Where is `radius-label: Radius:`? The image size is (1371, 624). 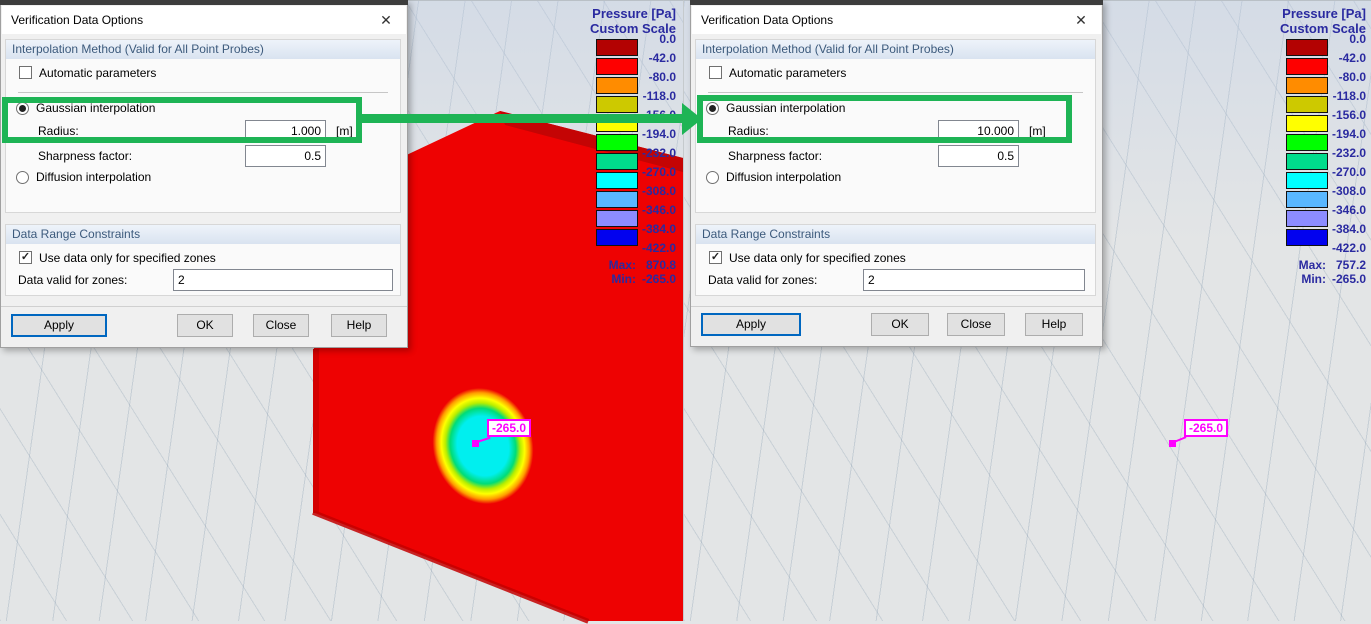 radius-label: Radius: is located at coordinates (748, 131).